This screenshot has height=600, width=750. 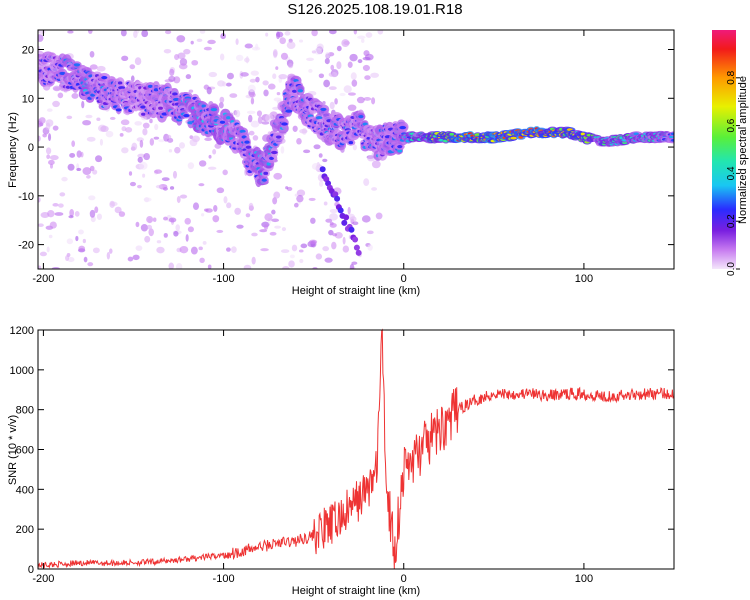 What do you see at coordinates (31, 148) in the screenshot?
I see `spectrogram-y-tick-label: 0` at bounding box center [31, 148].